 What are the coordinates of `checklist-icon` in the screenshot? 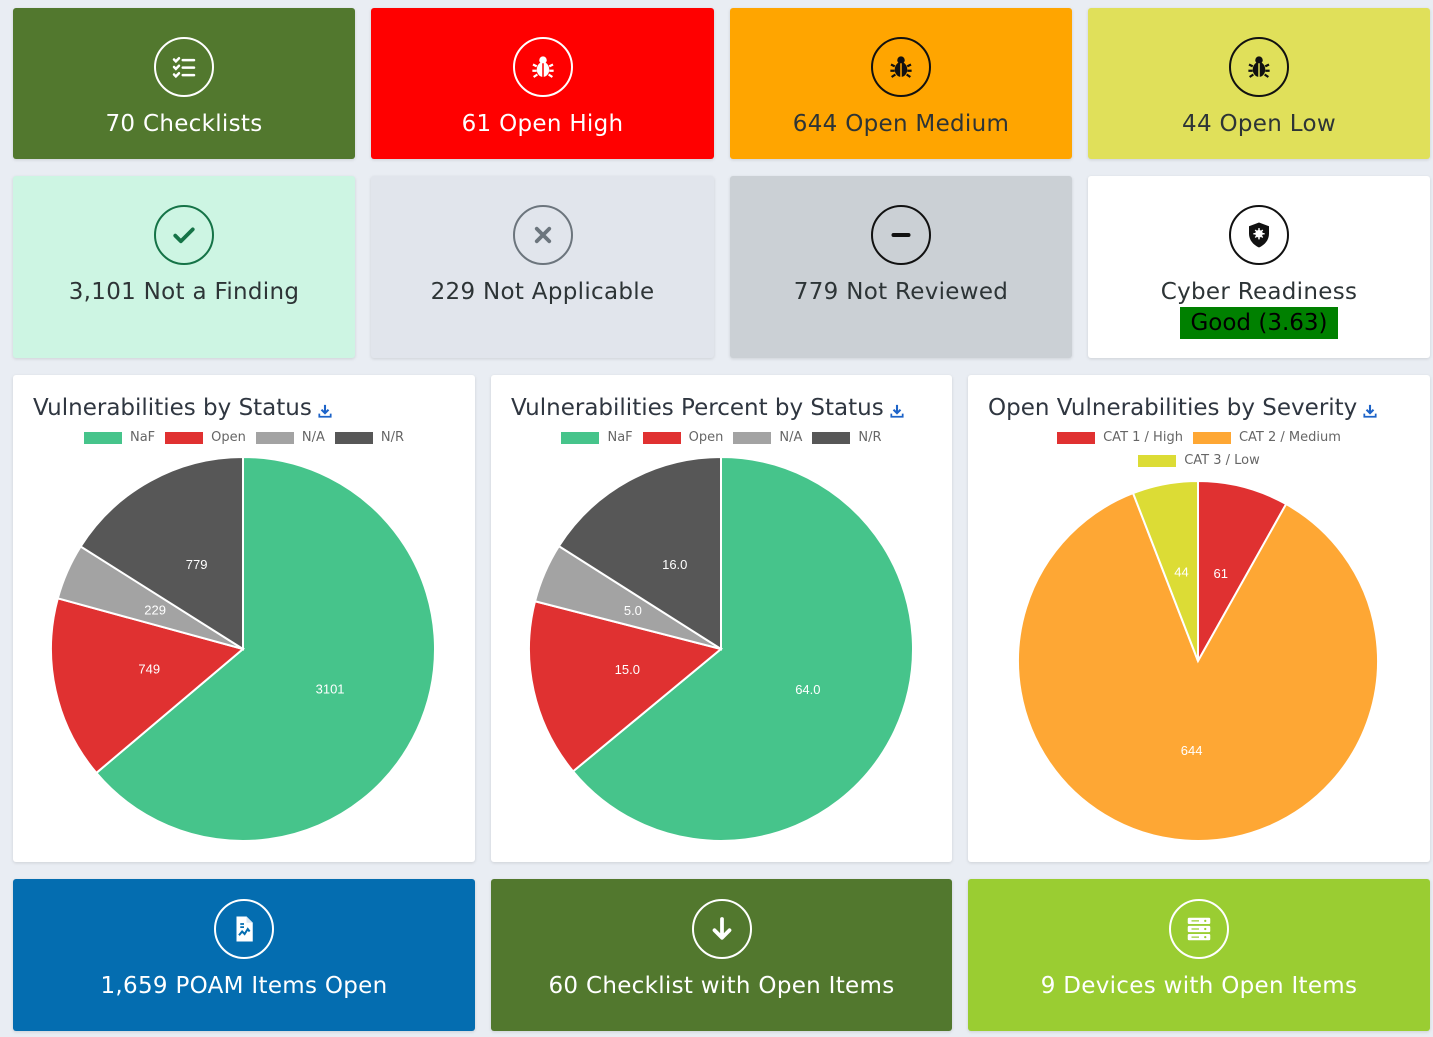 It's located at (184, 67).